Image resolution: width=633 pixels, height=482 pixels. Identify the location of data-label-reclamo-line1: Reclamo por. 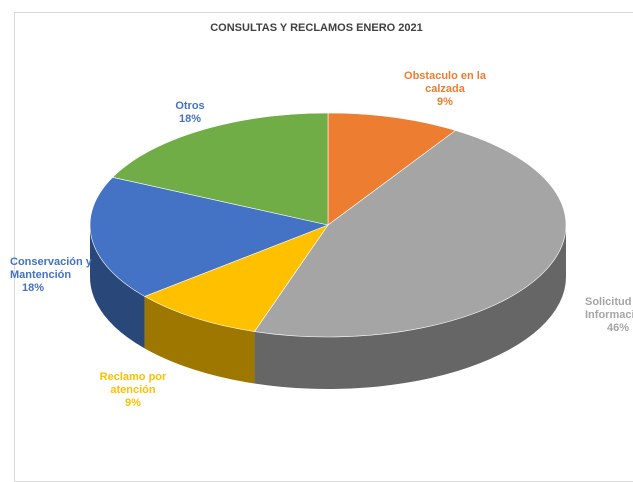
(133, 377).